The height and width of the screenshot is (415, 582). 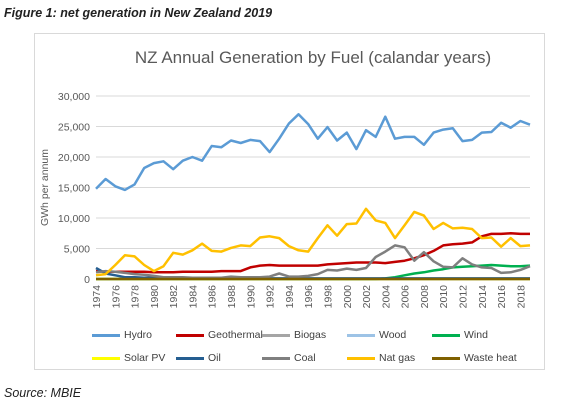 What do you see at coordinates (138, 335) in the screenshot?
I see `legend-label: Hydro` at bounding box center [138, 335].